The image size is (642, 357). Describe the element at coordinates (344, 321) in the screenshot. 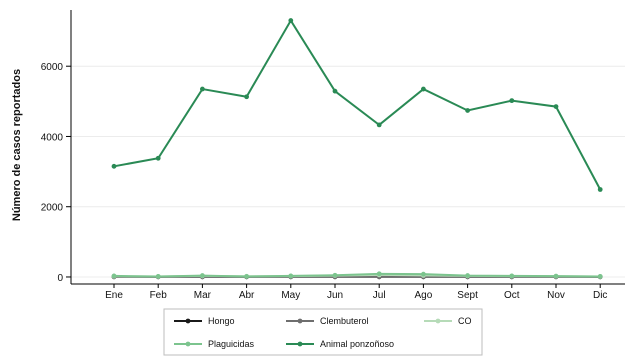

I see `legend-label: Clembuterol` at that location.